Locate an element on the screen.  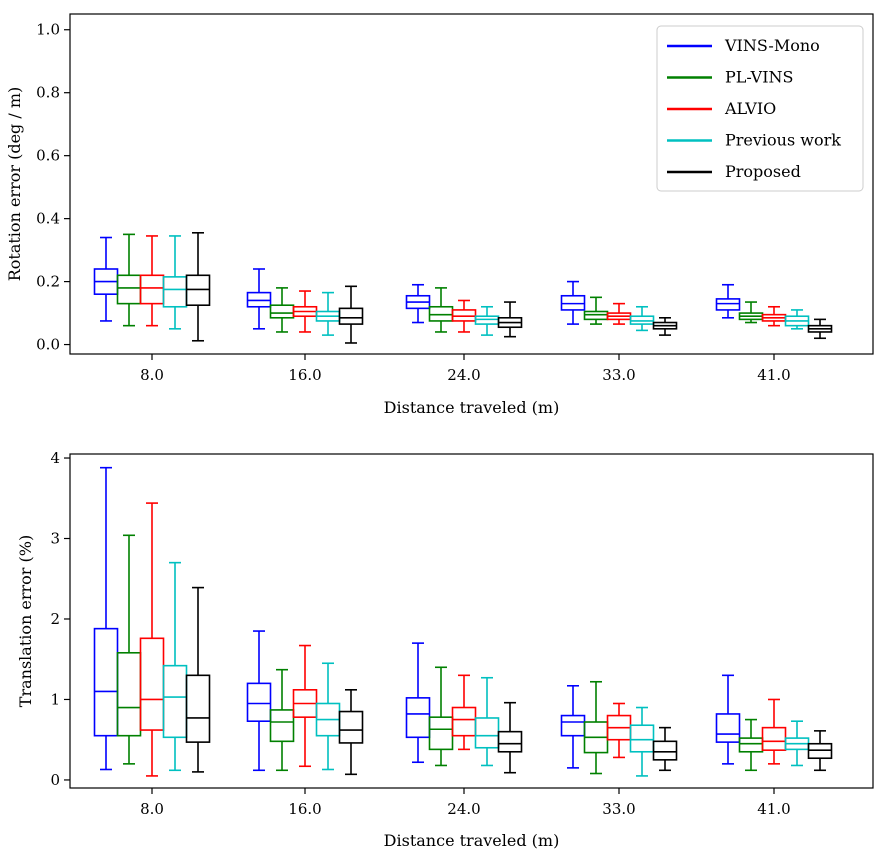
y-tick-label: 0.8 is located at coordinates (48, 93).